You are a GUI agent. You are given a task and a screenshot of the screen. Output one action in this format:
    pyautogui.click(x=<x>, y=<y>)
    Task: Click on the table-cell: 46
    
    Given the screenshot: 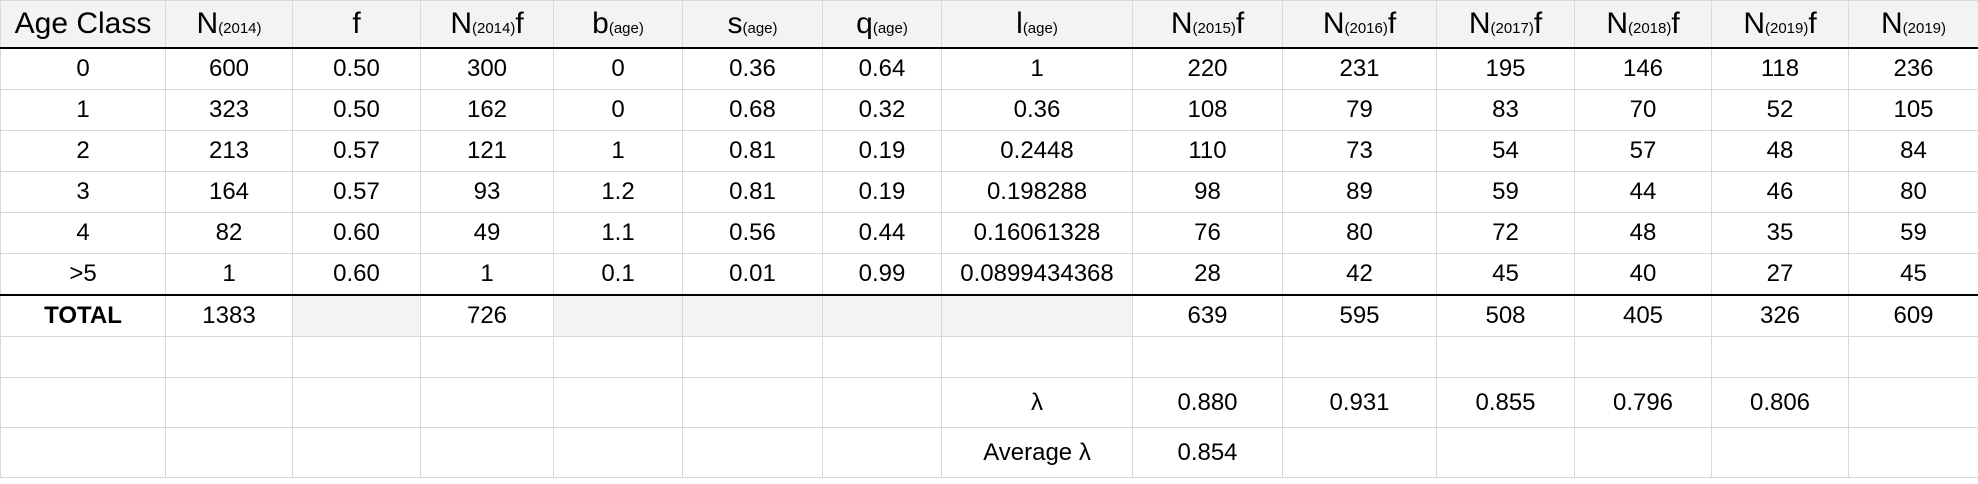 What is the action you would take?
    pyautogui.click(x=1780, y=192)
    